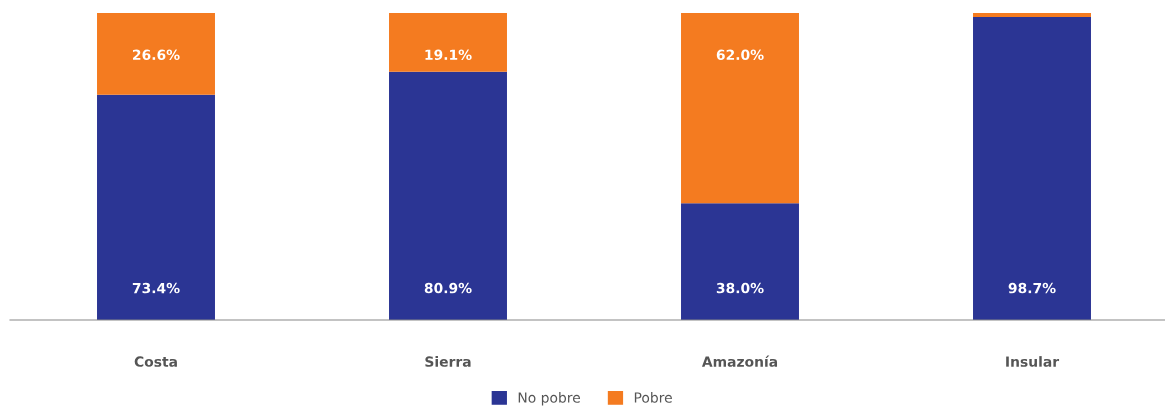 The width and height of the screenshot is (1165, 418). Describe the element at coordinates (155, 361) in the screenshot. I see `x-tick-label: Costa` at that location.